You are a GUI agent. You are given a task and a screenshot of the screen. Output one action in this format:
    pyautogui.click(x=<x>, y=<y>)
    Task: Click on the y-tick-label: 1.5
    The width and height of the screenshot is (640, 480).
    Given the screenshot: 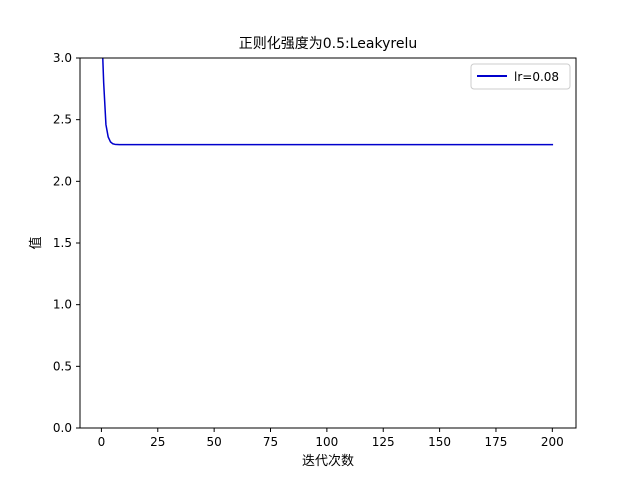 What is the action you would take?
    pyautogui.click(x=62, y=243)
    